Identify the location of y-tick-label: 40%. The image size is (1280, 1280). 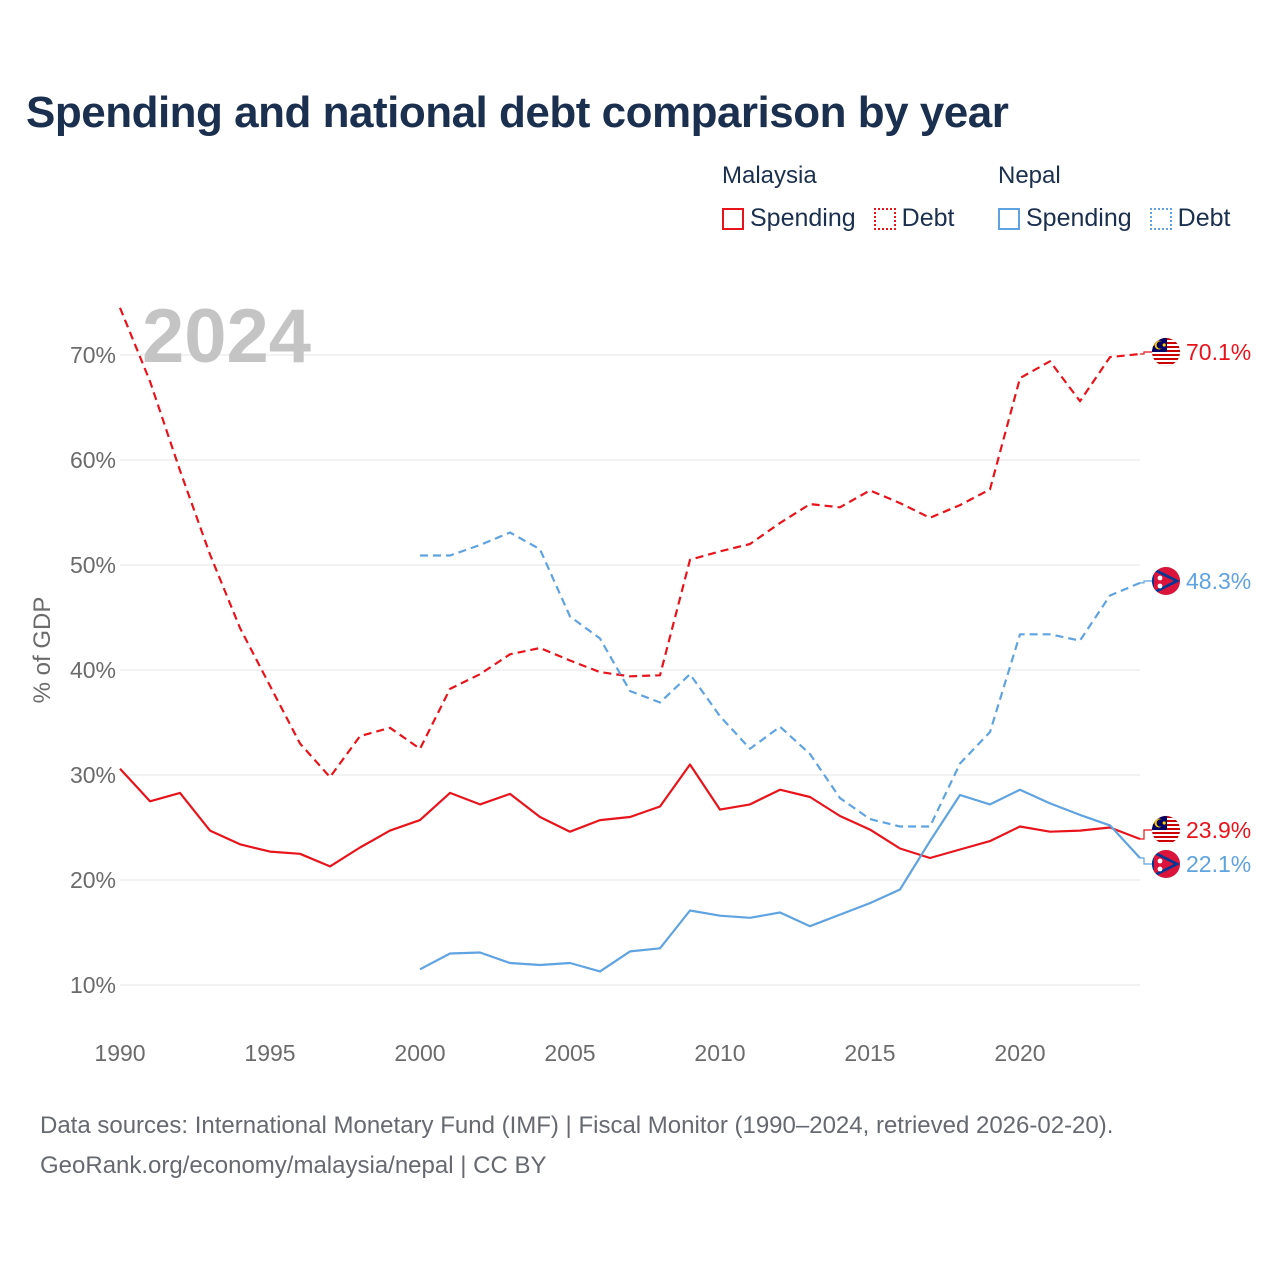
(93, 670).